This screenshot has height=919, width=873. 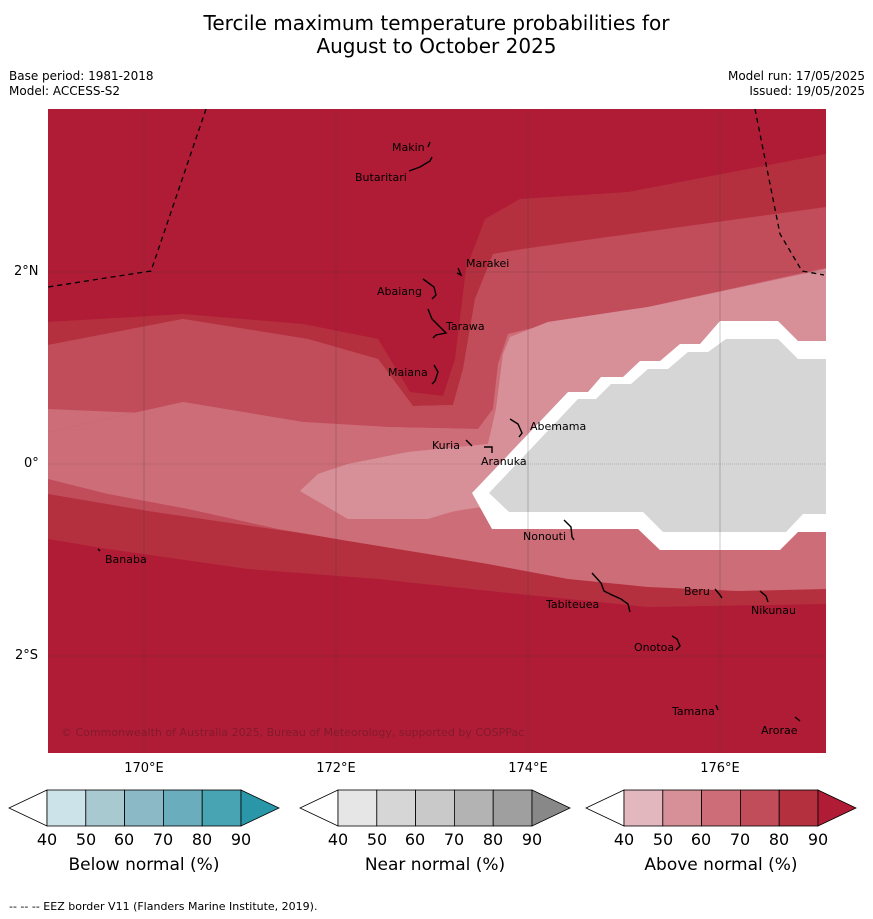 I want to click on lon-label-170e: 170°E, so click(x=144, y=768).